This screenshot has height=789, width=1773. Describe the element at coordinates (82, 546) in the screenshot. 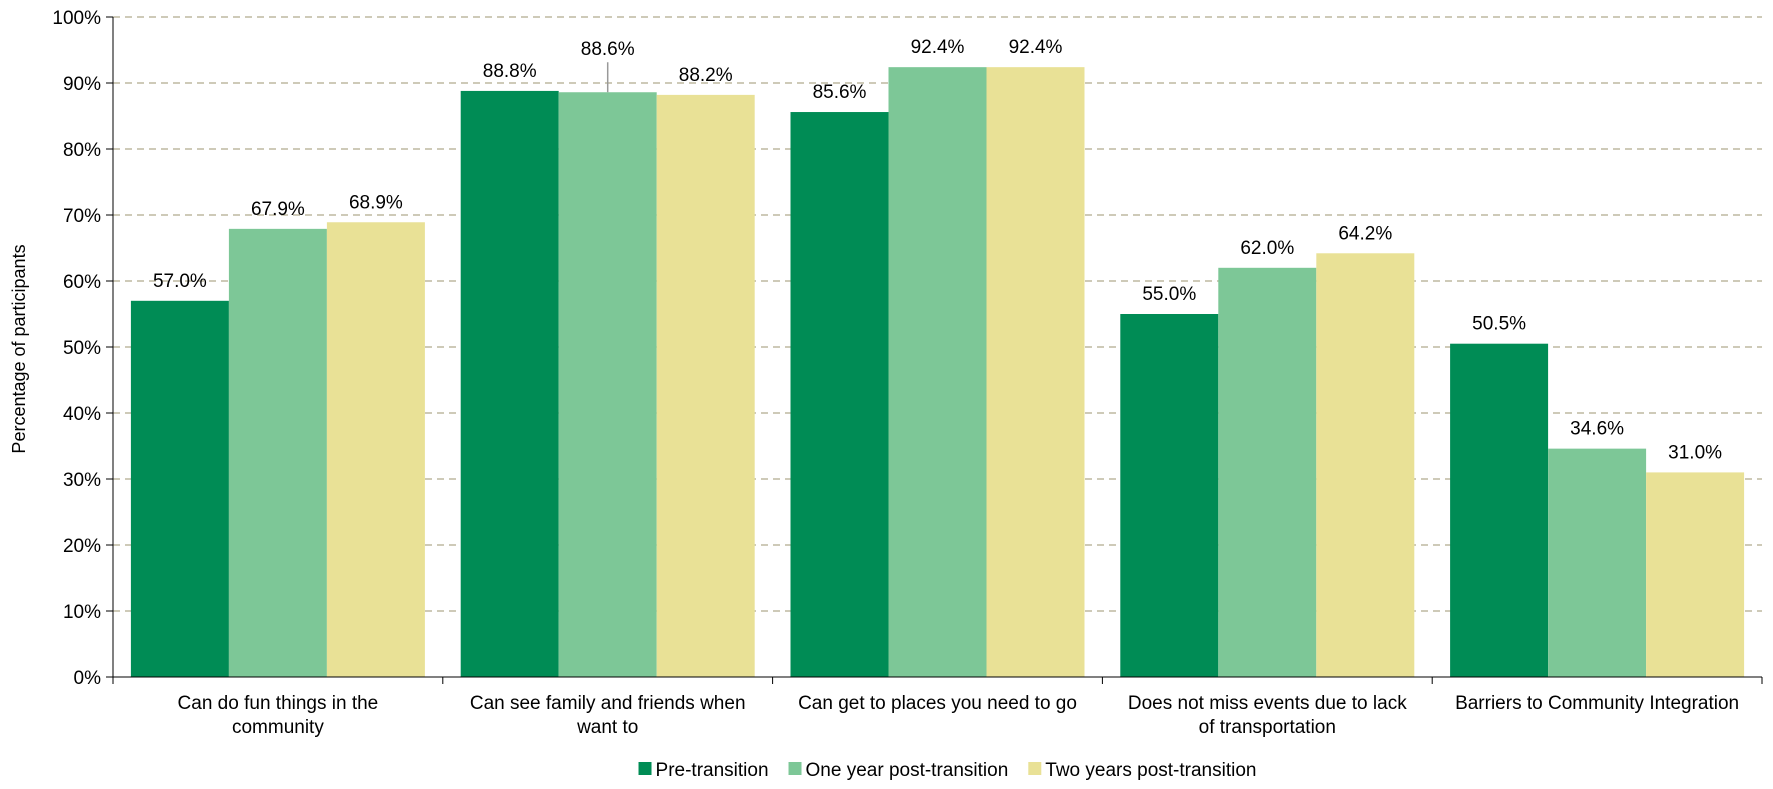

I see `y-tick-label: 20%` at that location.